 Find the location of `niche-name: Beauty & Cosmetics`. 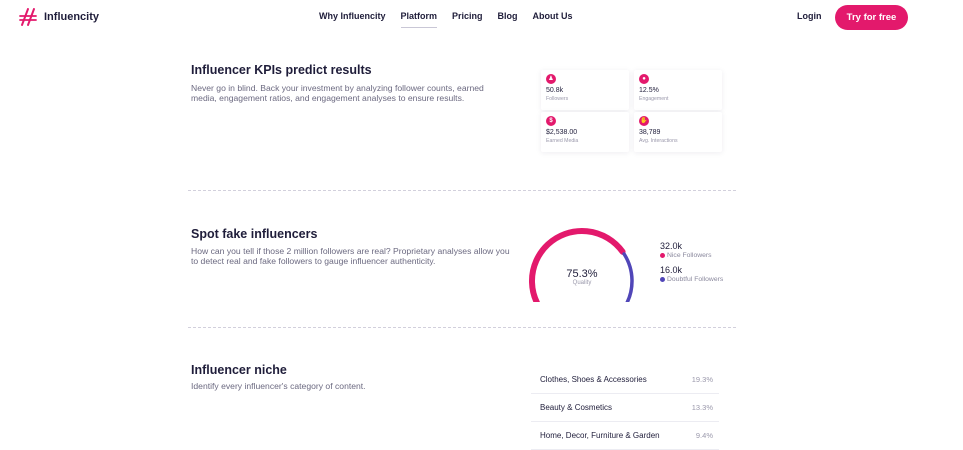

niche-name: Beauty & Cosmetics is located at coordinates (576, 407).